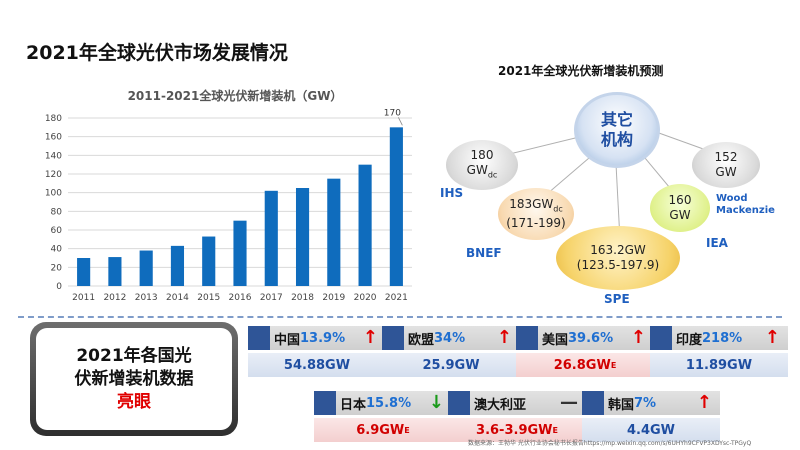  Describe the element at coordinates (333, 298) in the screenshot. I see `x-tick-label: 2019` at that location.